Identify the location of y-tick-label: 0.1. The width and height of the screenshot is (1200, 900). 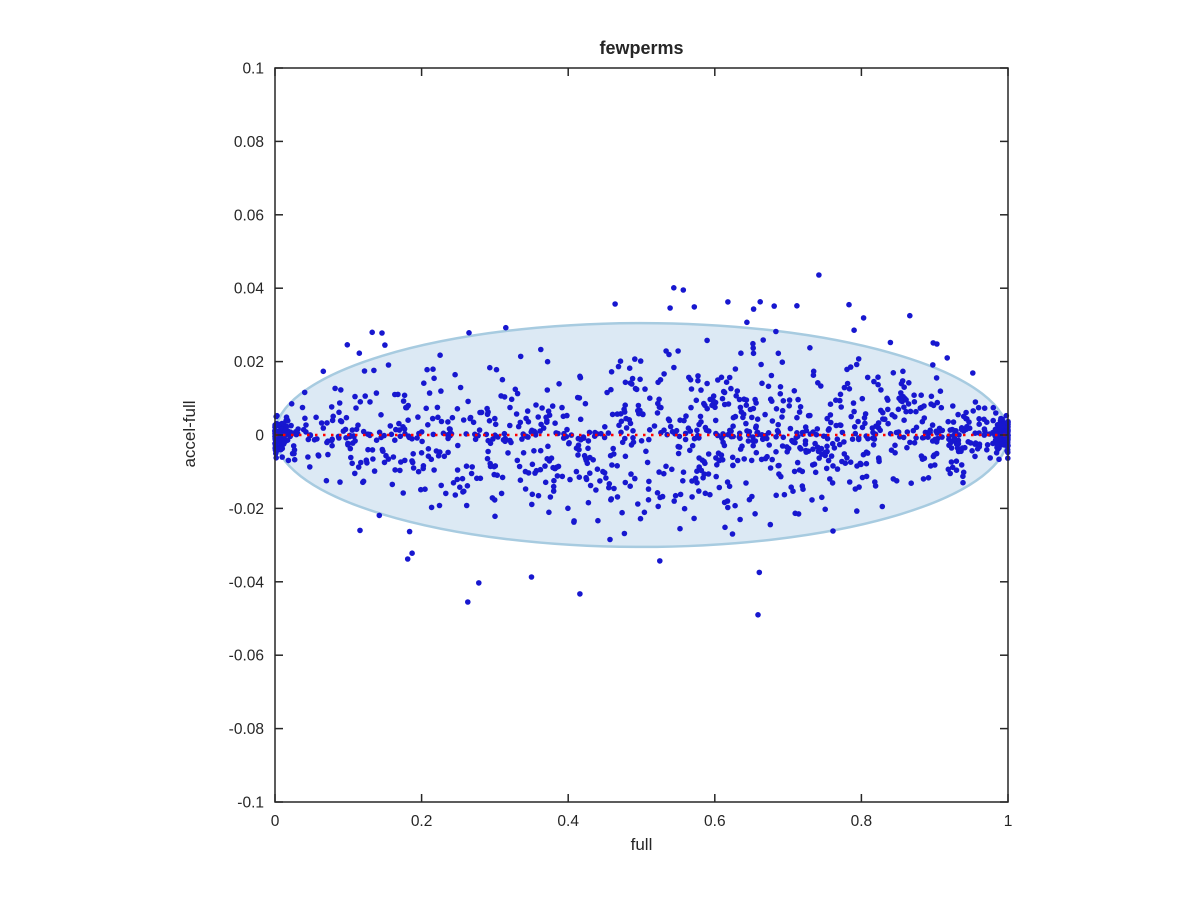
(253, 69).